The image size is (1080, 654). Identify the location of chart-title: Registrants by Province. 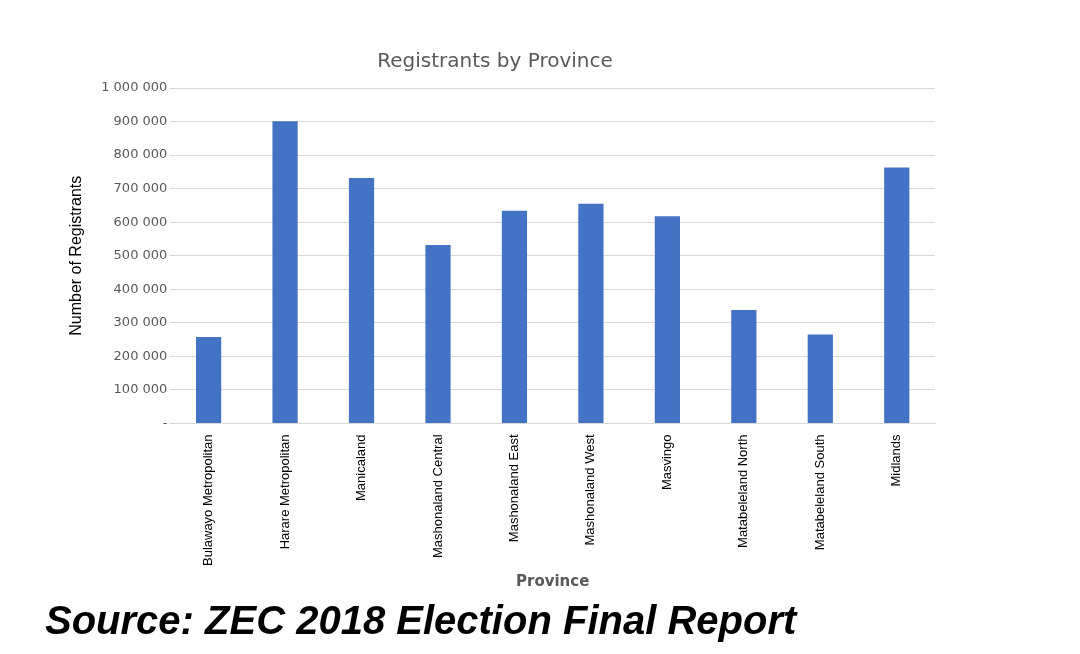
(495, 60).